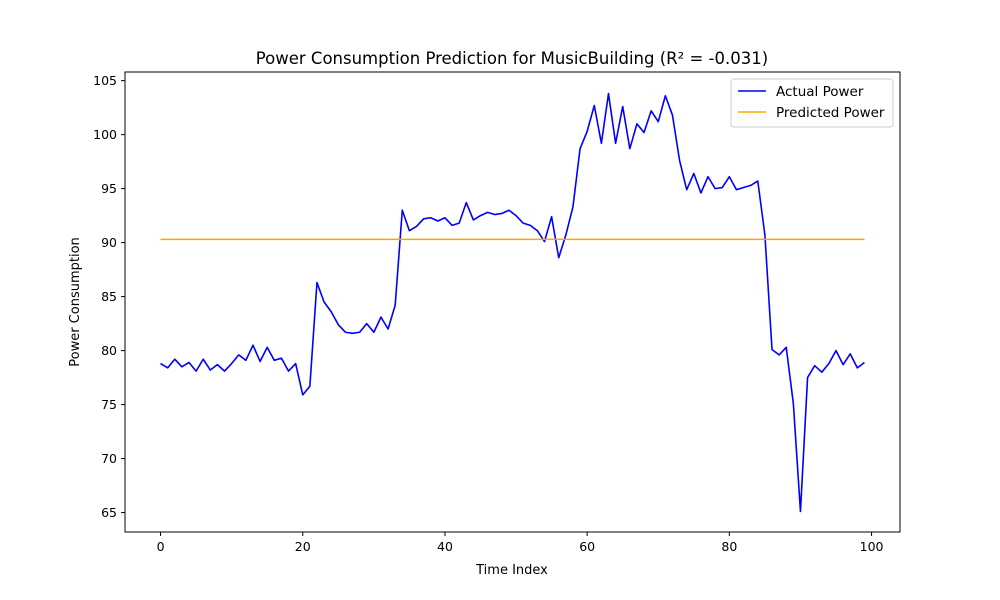 Image resolution: width=1000 pixels, height=600 pixels. I want to click on x-tick-label: 0, so click(161, 546).